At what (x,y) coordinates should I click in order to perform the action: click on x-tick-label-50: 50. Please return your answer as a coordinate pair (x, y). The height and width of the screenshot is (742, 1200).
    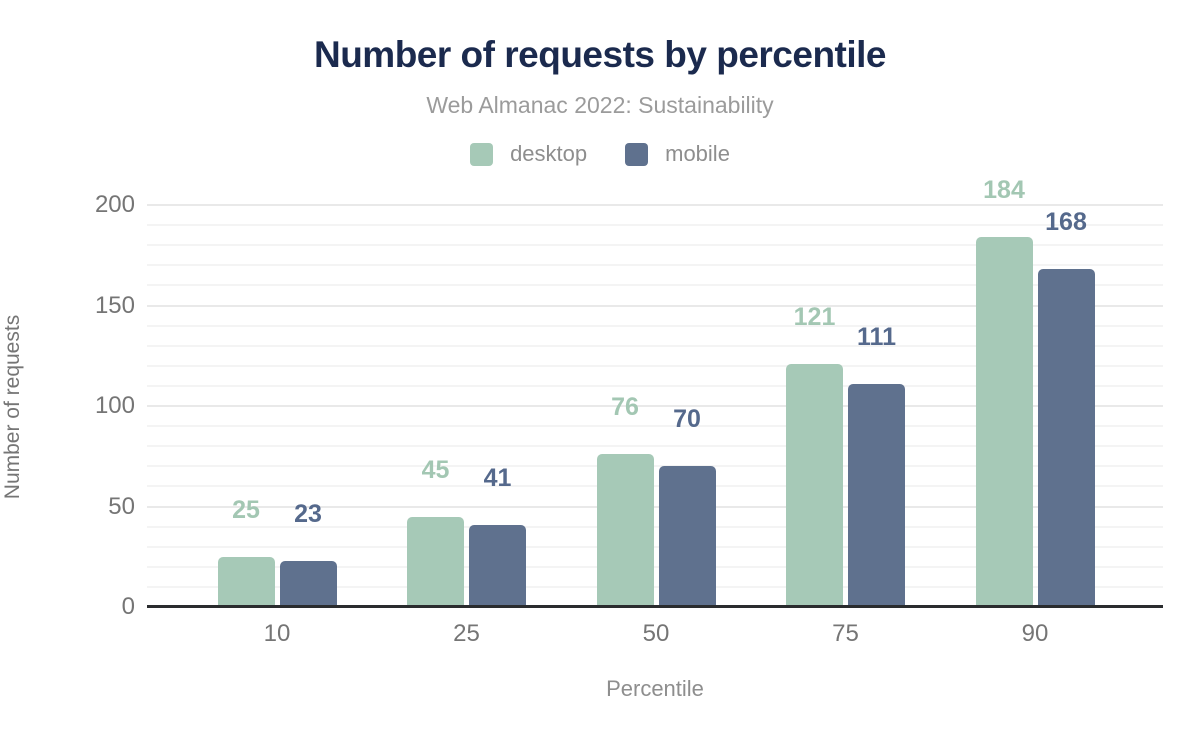
    Looking at the image, I should click on (656, 633).